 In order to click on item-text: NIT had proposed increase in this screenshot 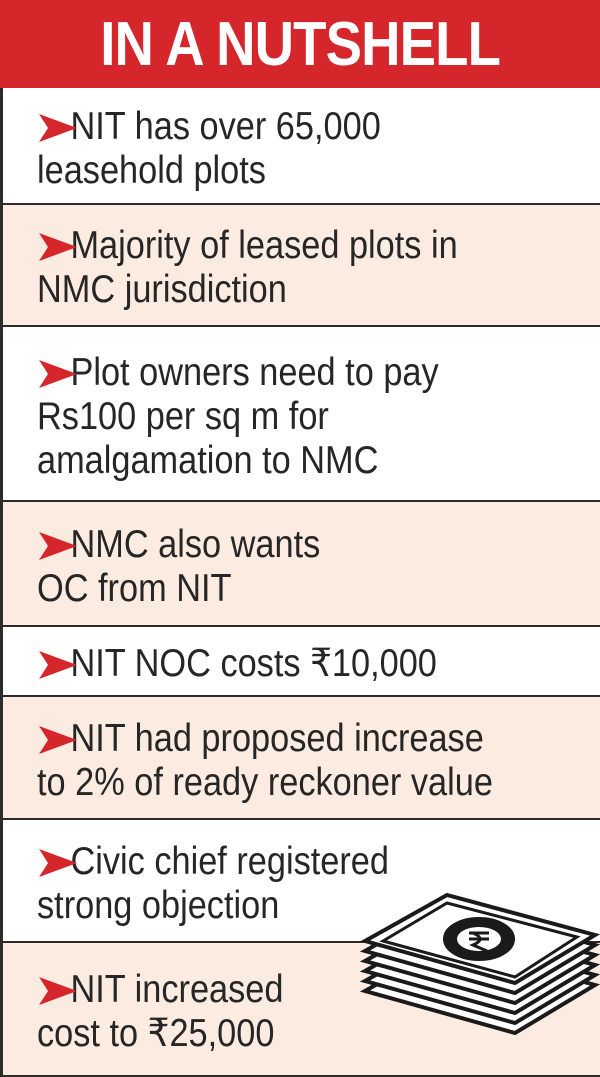, I will do `click(277, 738)`.